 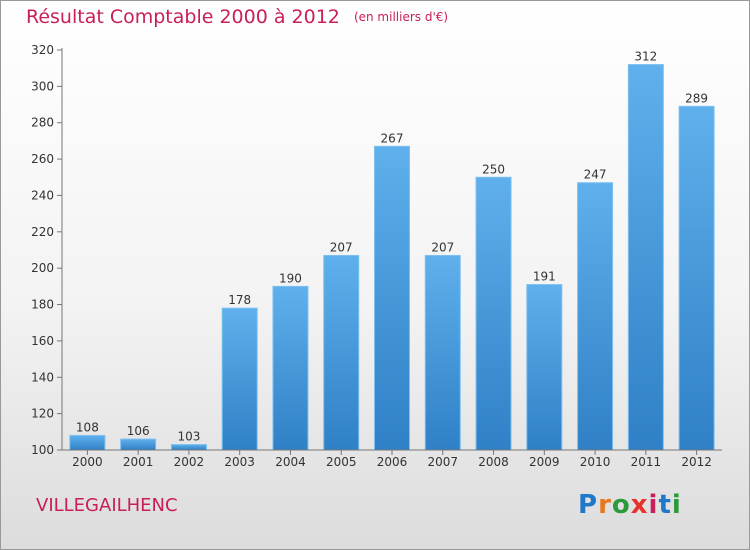 I want to click on data-label-2004: 190, so click(x=290, y=278).